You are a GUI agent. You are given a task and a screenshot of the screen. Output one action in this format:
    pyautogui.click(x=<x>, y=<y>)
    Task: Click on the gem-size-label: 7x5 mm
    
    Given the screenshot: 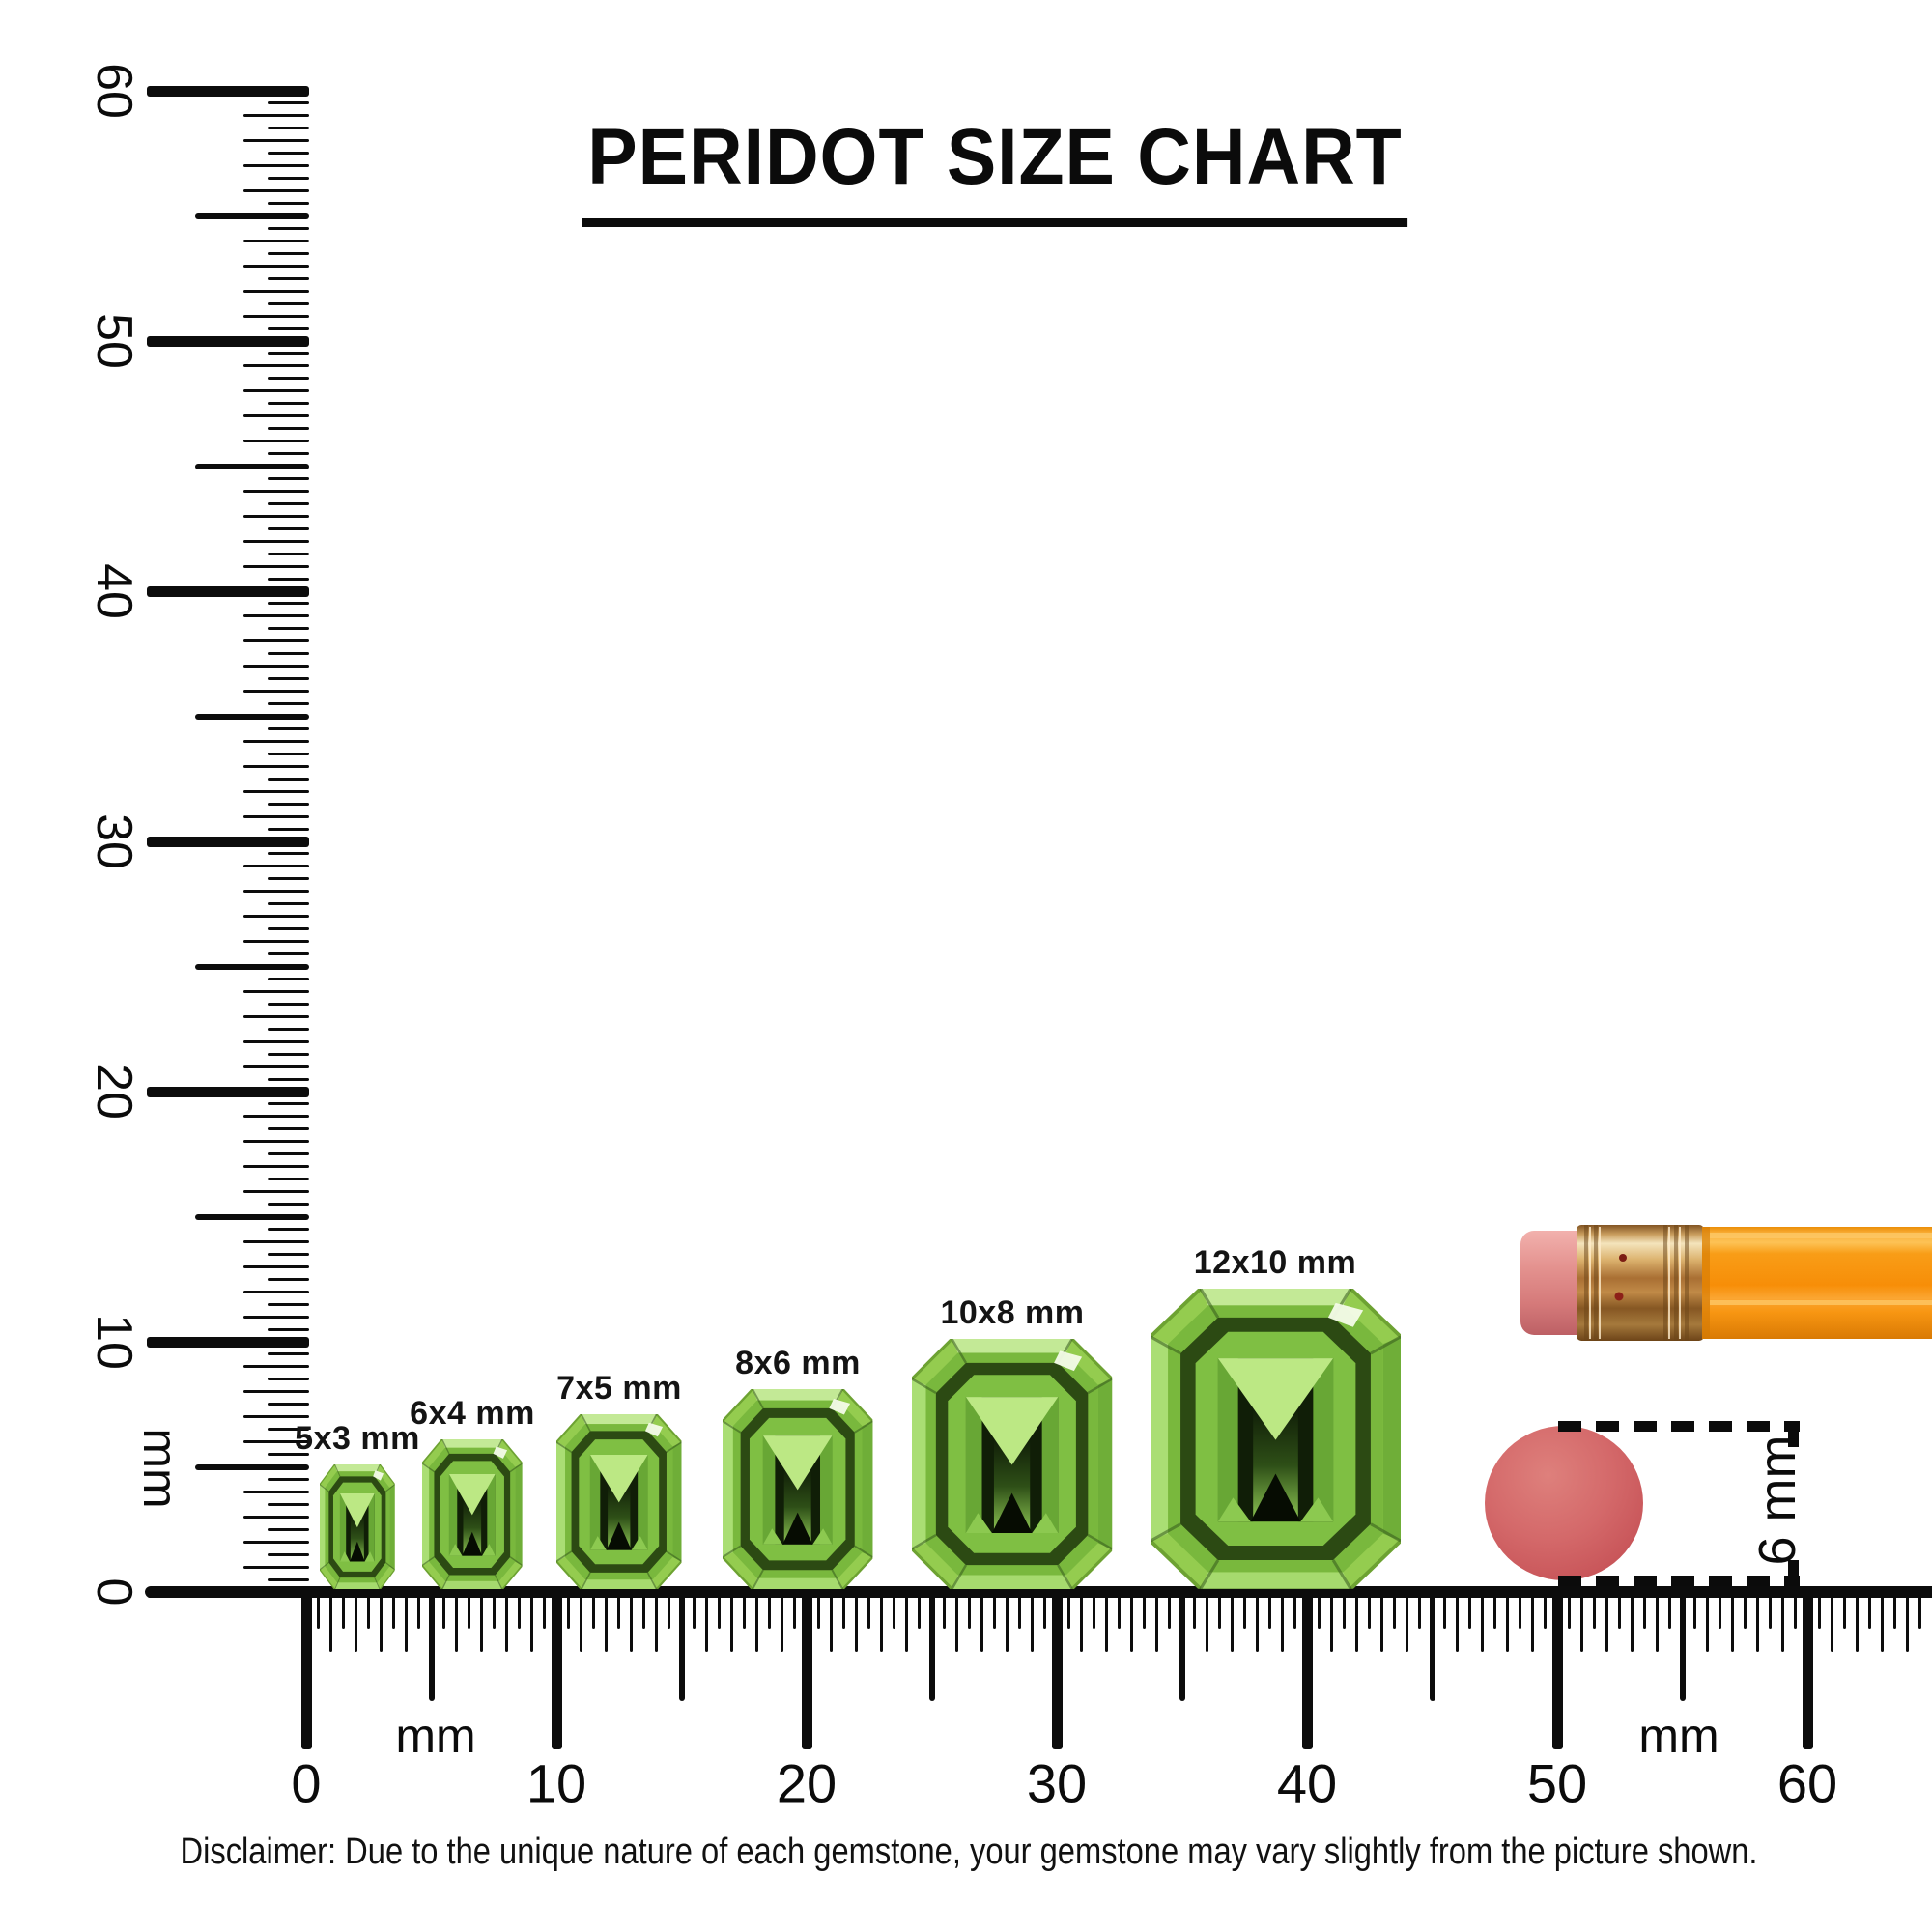 What is the action you would take?
    pyautogui.click(x=619, y=1387)
    